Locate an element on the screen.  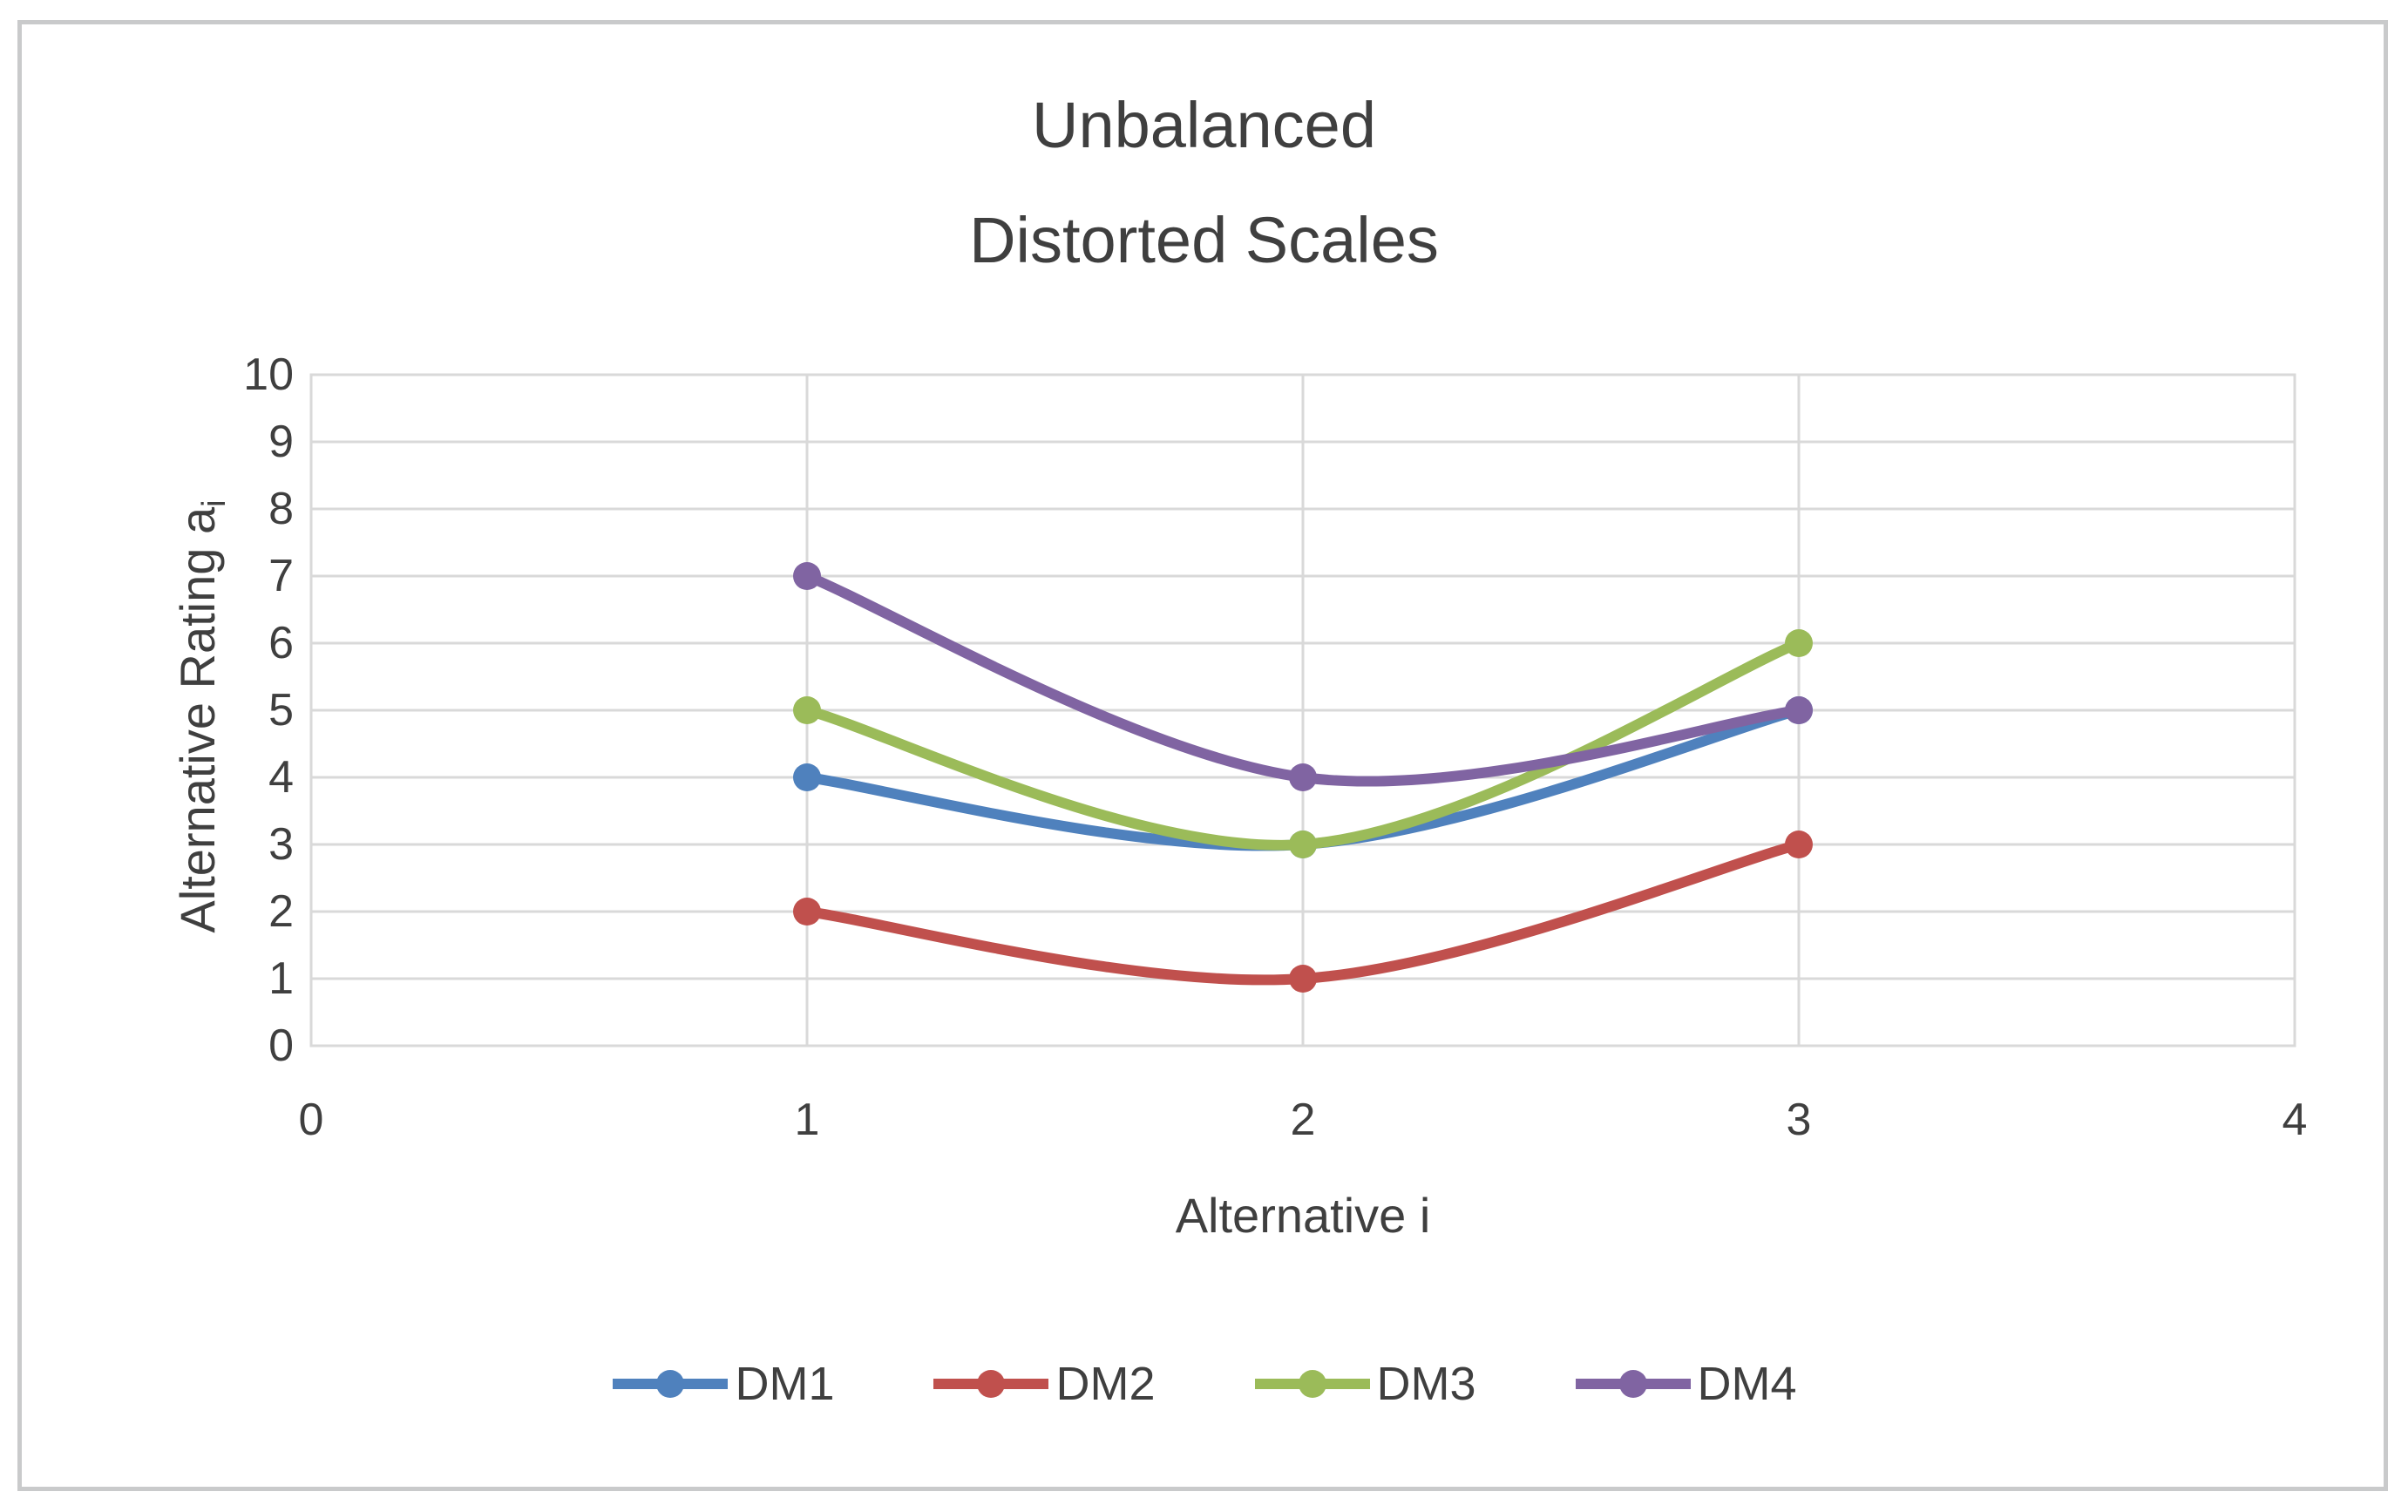
legend-label-DM2: DM2 is located at coordinates (1105, 1384).